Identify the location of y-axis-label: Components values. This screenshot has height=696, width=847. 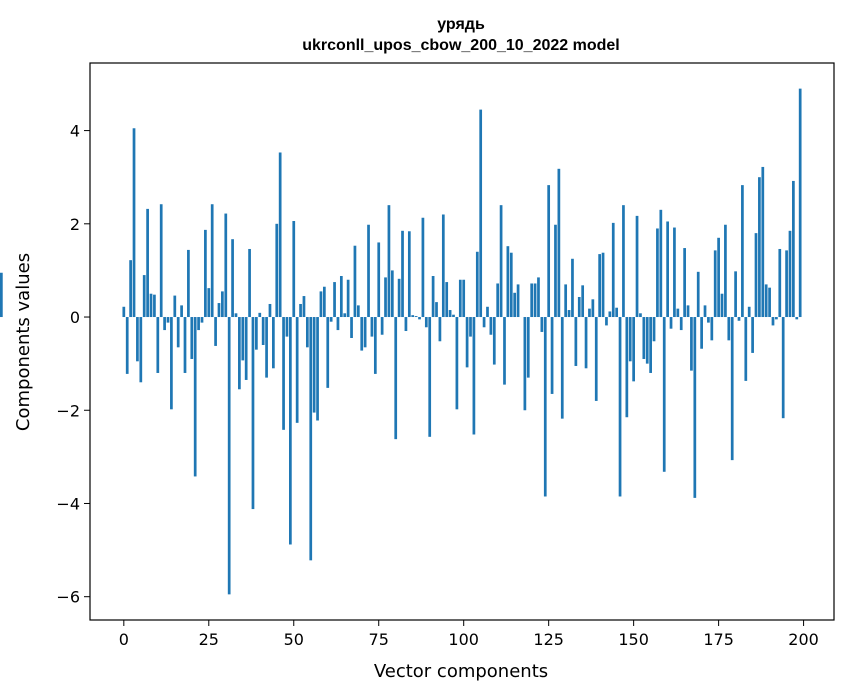
(23, 342).